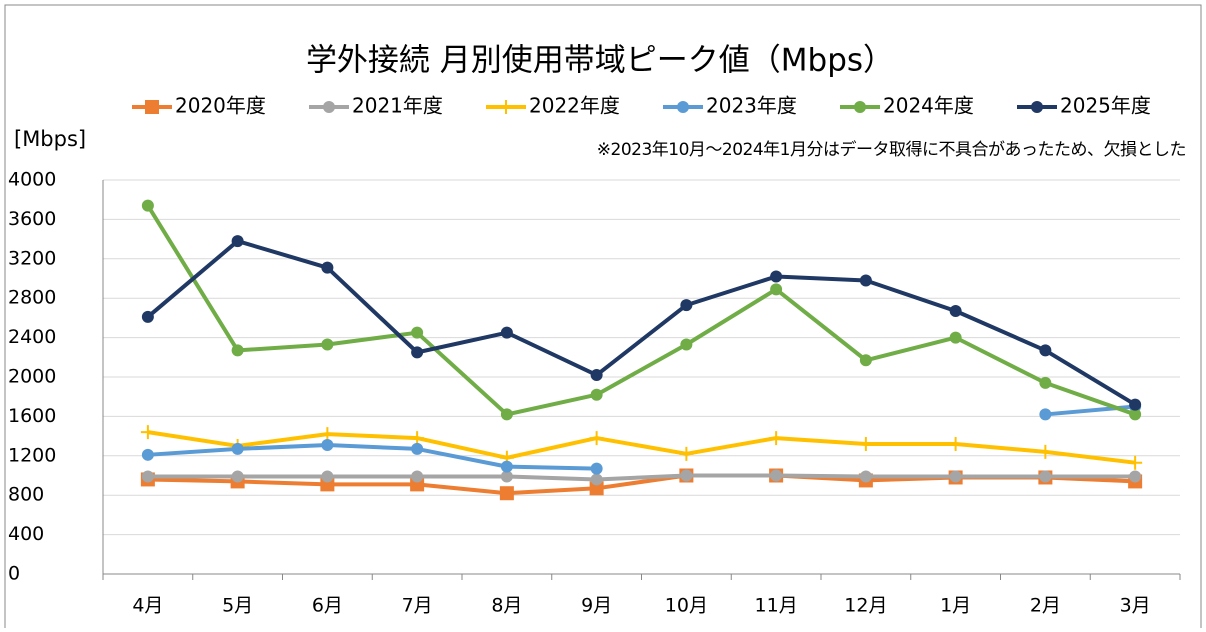 Image resolution: width=1206 pixels, height=632 pixels. What do you see at coordinates (891, 149) in the screenshot?
I see `annotation: ※2023年10月～2024年1月分はデータ取得に不具合があったため、欠損とした` at bounding box center [891, 149].